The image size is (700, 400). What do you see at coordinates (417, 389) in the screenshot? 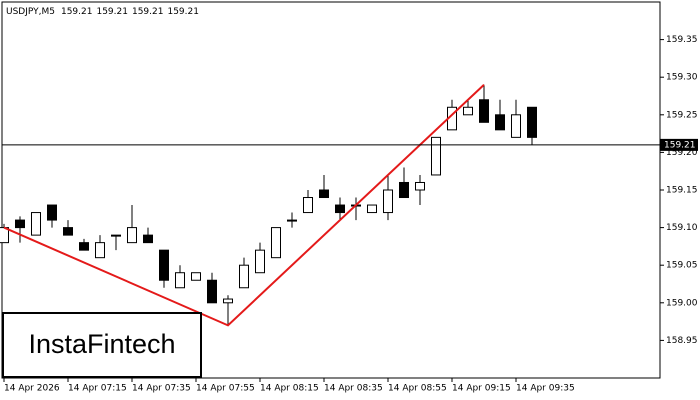
I see `x-tick-label: 14 Apr 08:55` at bounding box center [417, 389].